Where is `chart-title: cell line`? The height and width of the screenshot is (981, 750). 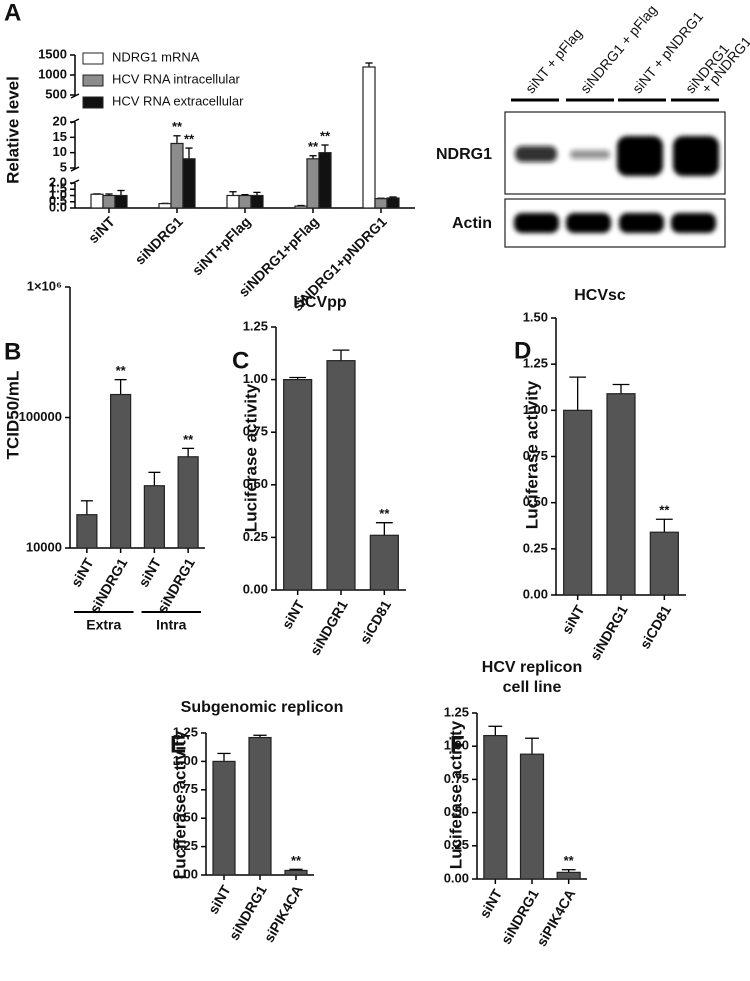 chart-title: cell line is located at coordinates (532, 687).